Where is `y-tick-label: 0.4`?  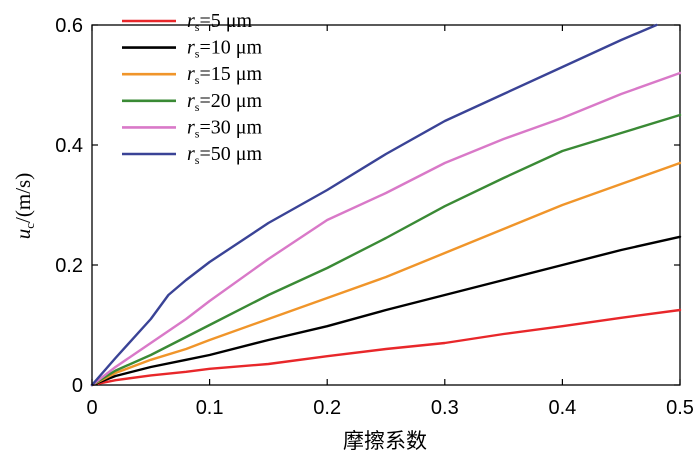 y-tick-label: 0.4 is located at coordinates (69, 146).